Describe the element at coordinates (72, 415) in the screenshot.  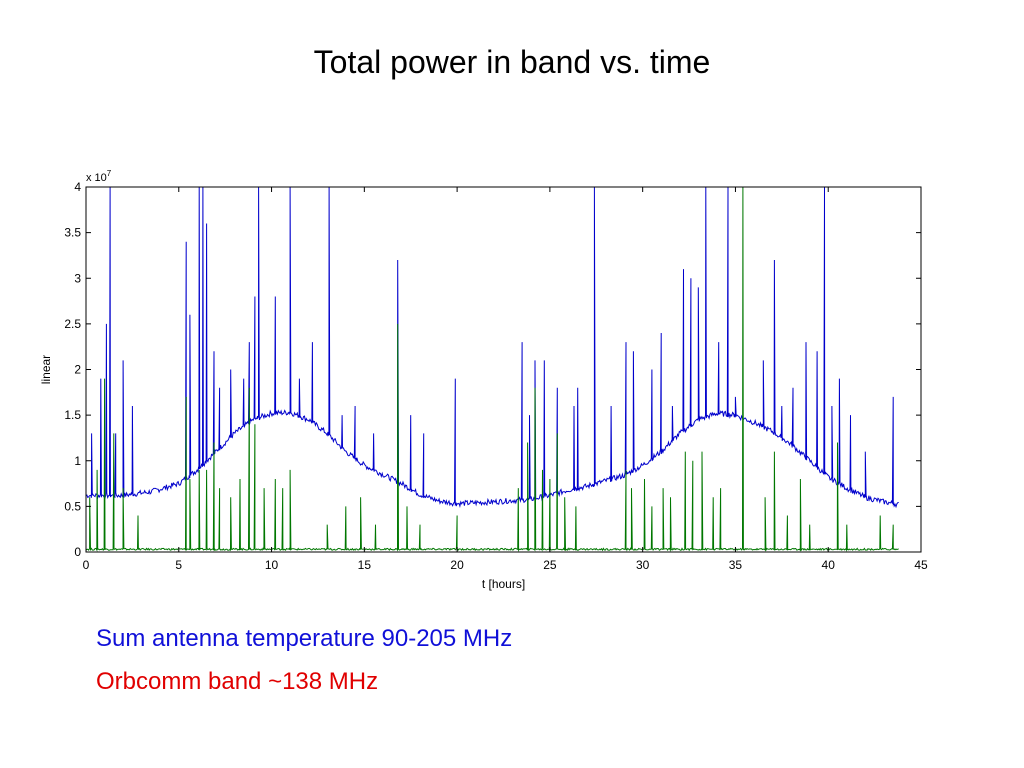
I see `y-tick-label: 1.5` at that location.